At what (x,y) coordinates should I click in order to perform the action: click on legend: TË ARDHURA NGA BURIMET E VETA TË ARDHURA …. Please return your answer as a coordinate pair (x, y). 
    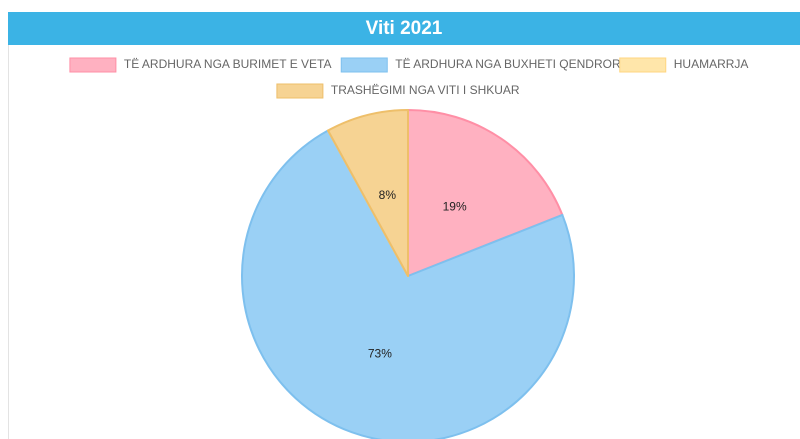
    Looking at the image, I should click on (409, 78).